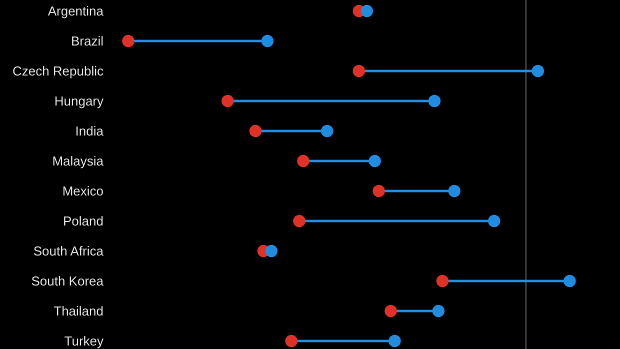 Image resolution: width=620 pixels, height=349 pixels. I want to click on y-tick-label: Malaysia, so click(78, 161).